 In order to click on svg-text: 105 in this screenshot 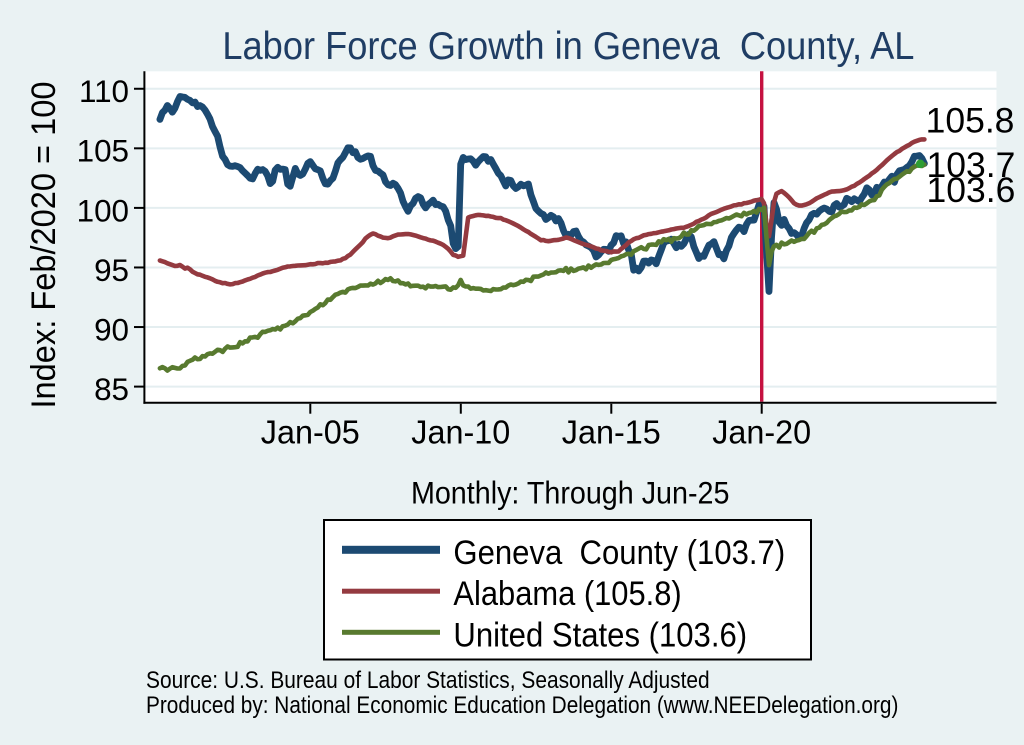, I will do `click(103, 151)`.